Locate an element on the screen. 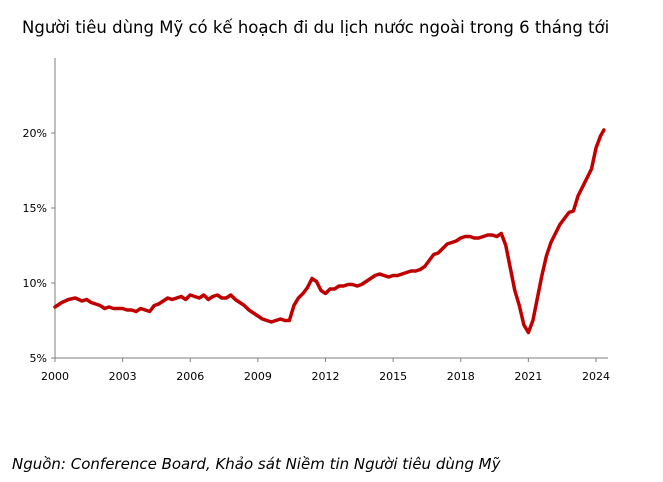 The height and width of the screenshot is (482, 663). y-tick-label: 5% is located at coordinates (38, 358).